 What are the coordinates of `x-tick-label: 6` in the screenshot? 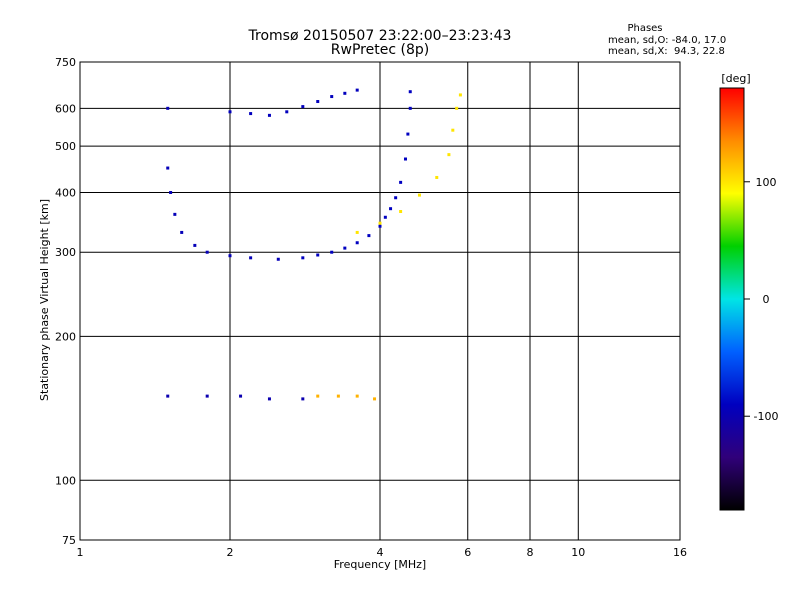 It's located at (467, 552).